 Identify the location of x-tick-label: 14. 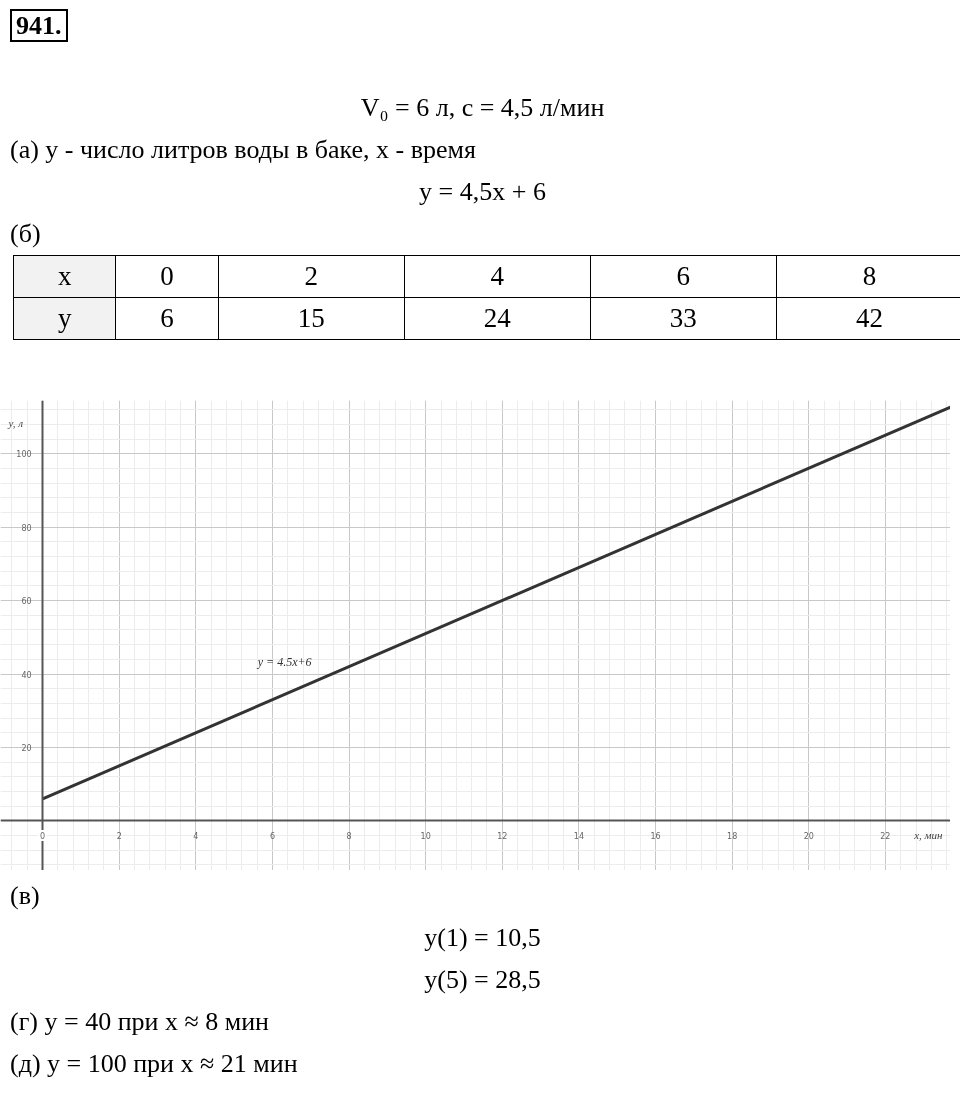
(579, 836).